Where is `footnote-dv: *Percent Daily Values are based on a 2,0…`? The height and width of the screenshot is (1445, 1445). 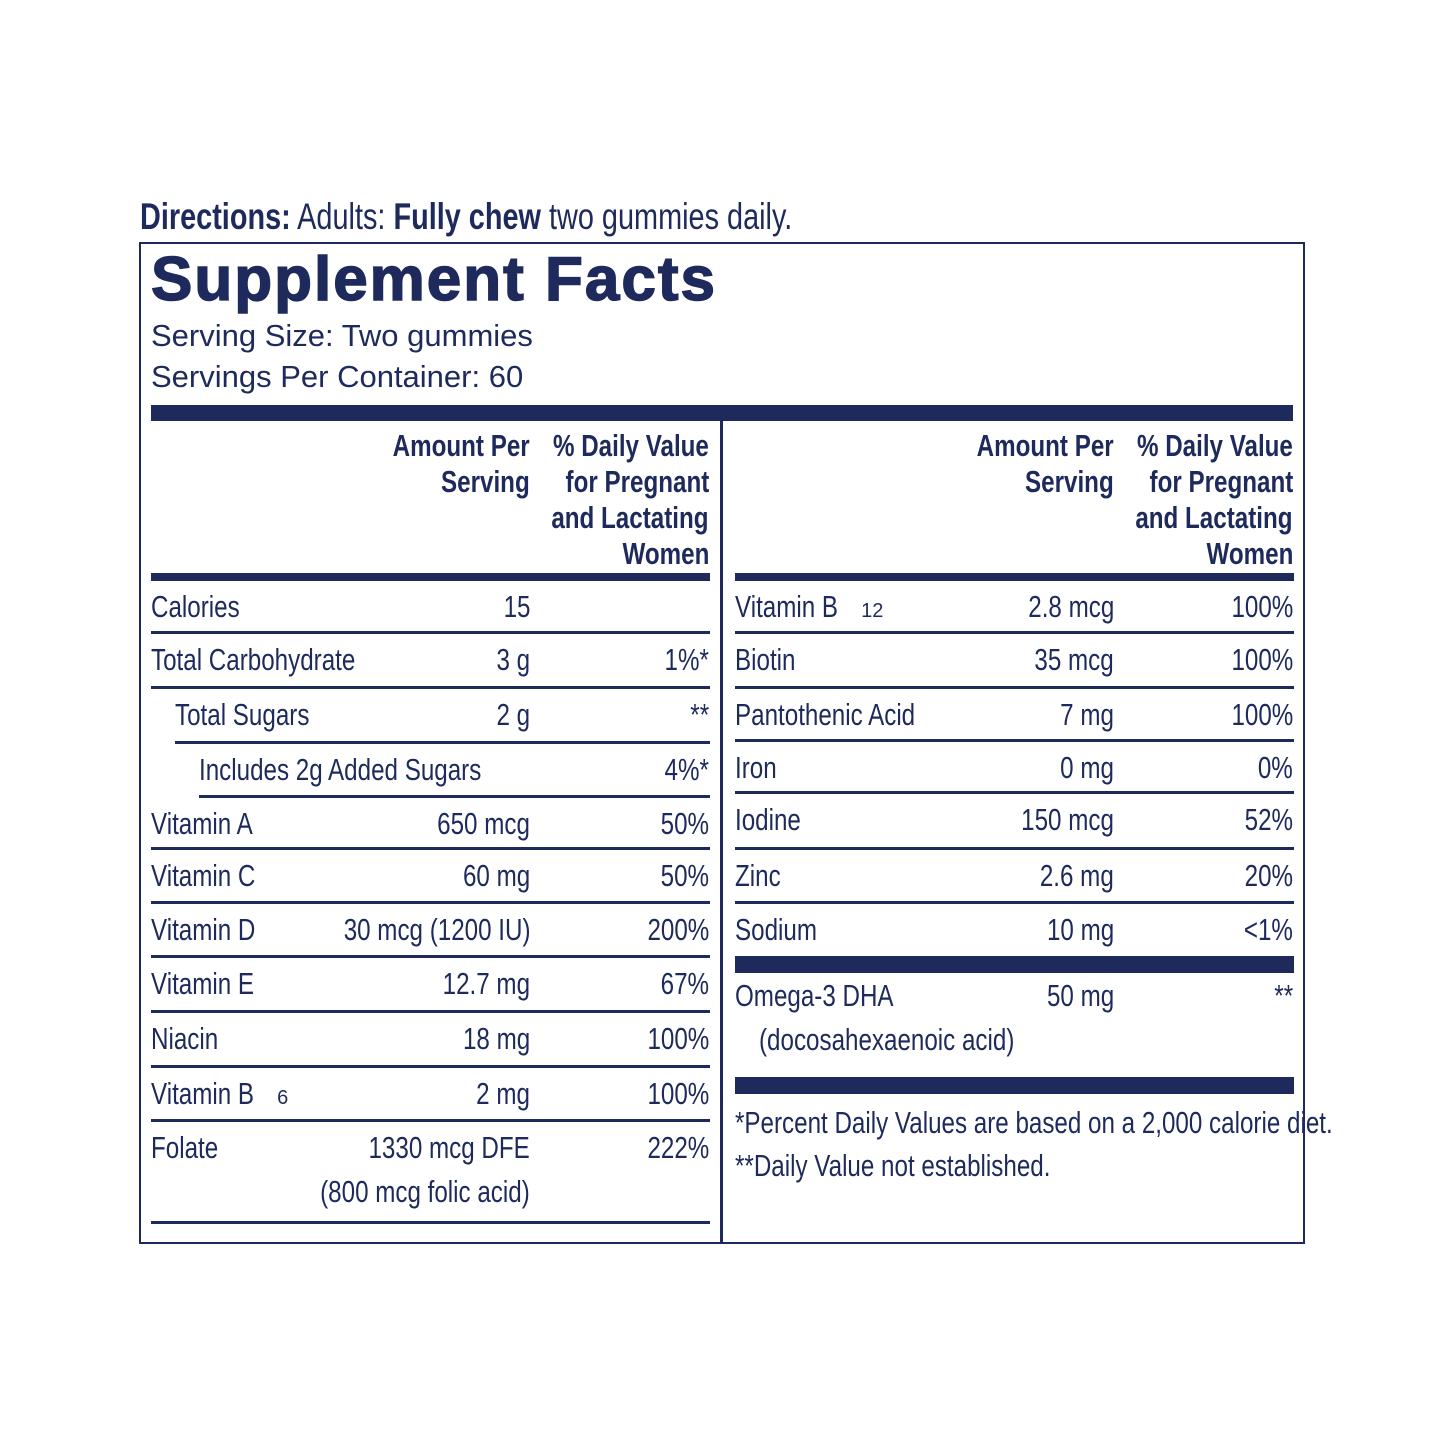 footnote-dv: *Percent Daily Values are based on a 2,0… is located at coordinates (1034, 1122).